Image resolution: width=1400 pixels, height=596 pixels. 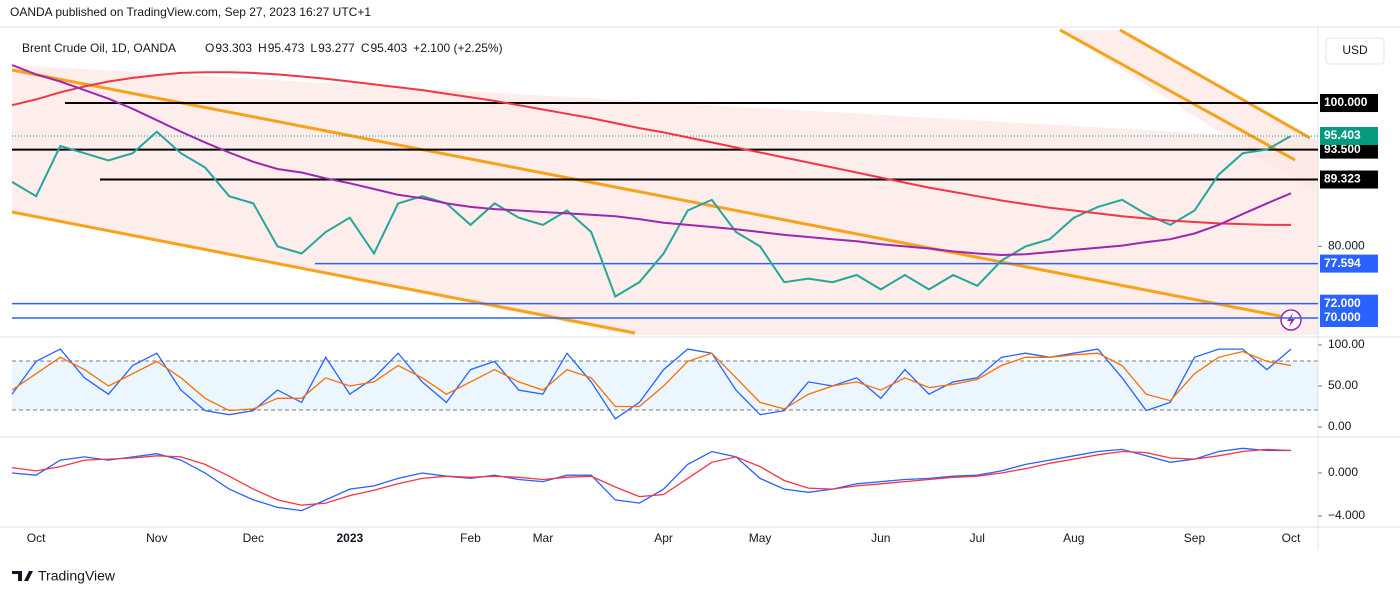 I want to click on ohlc-key: C, so click(x=365, y=48).